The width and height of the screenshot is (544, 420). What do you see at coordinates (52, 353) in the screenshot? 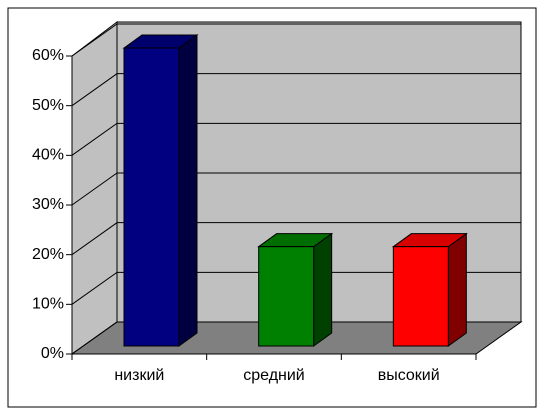
I see `y-tick-label: 0%` at bounding box center [52, 353].